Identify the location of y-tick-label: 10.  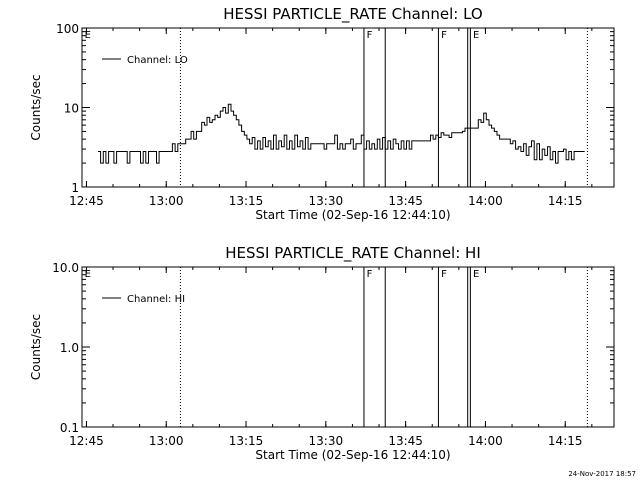
(71, 109).